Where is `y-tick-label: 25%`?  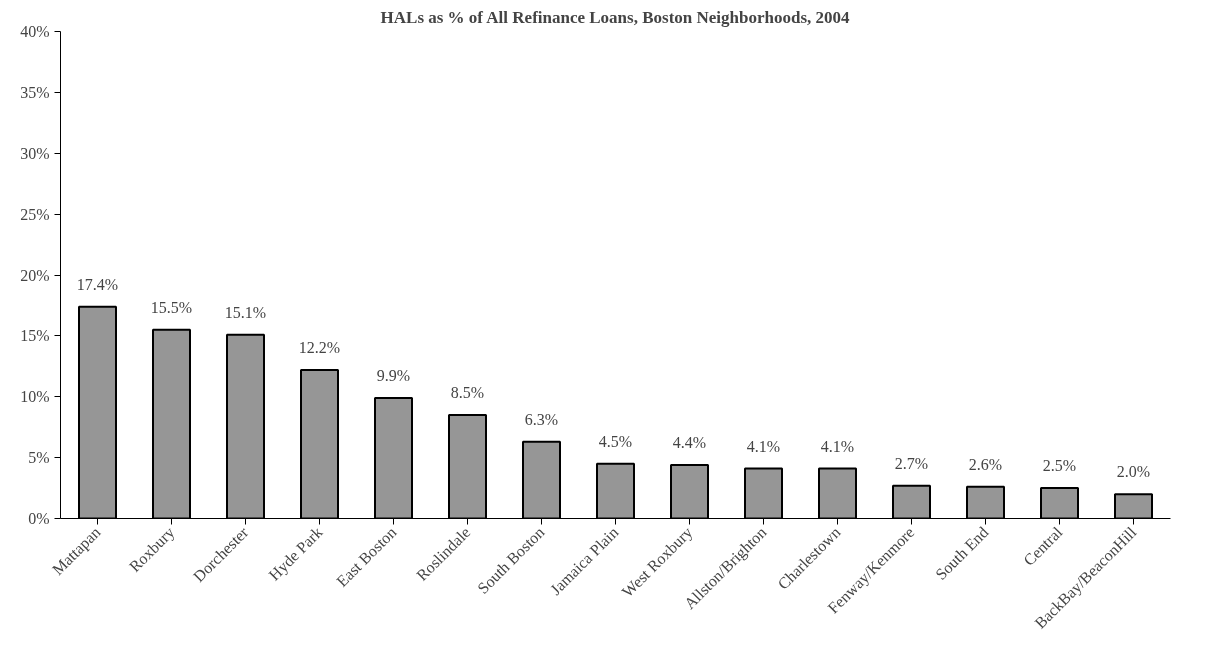
y-tick-label: 25% is located at coordinates (35, 214).